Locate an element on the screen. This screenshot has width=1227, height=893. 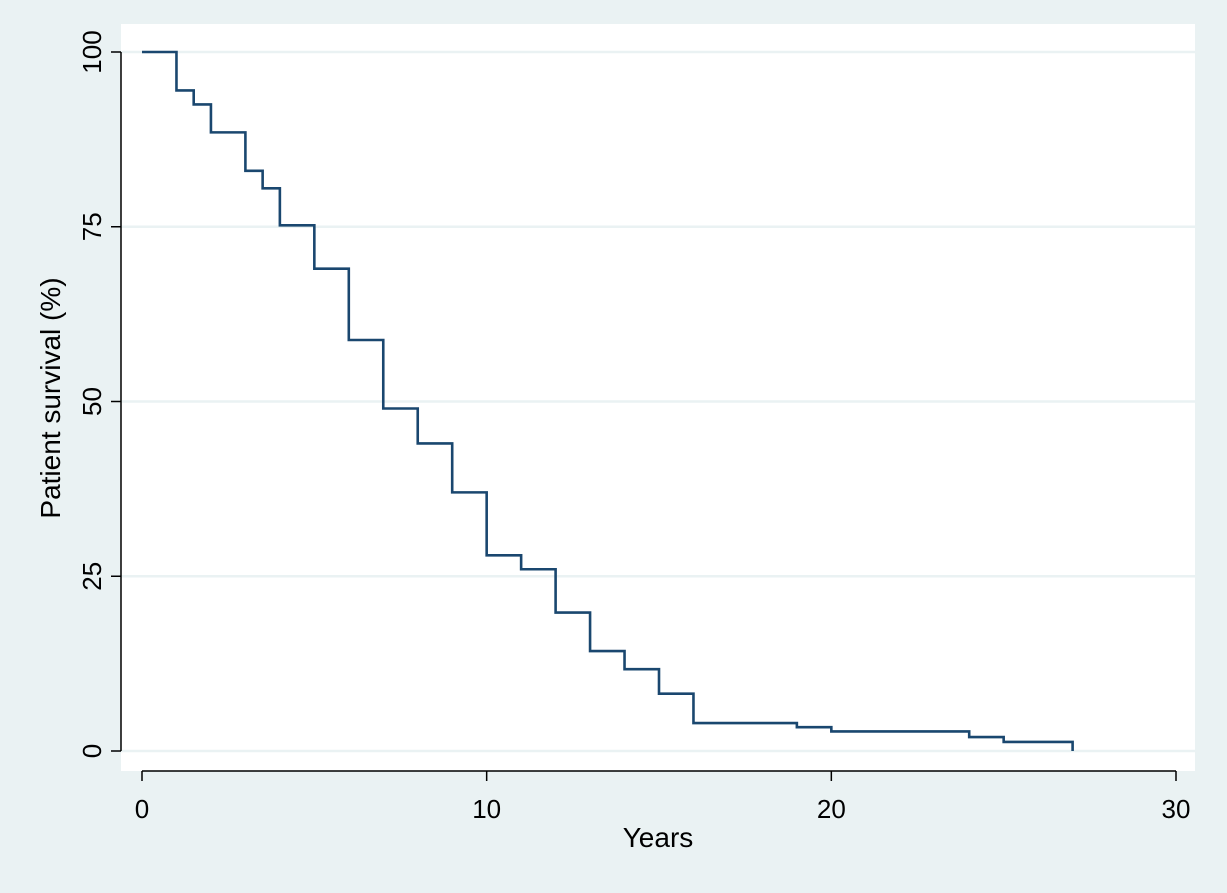
y-tick-label-75: 75 is located at coordinates (92, 226).